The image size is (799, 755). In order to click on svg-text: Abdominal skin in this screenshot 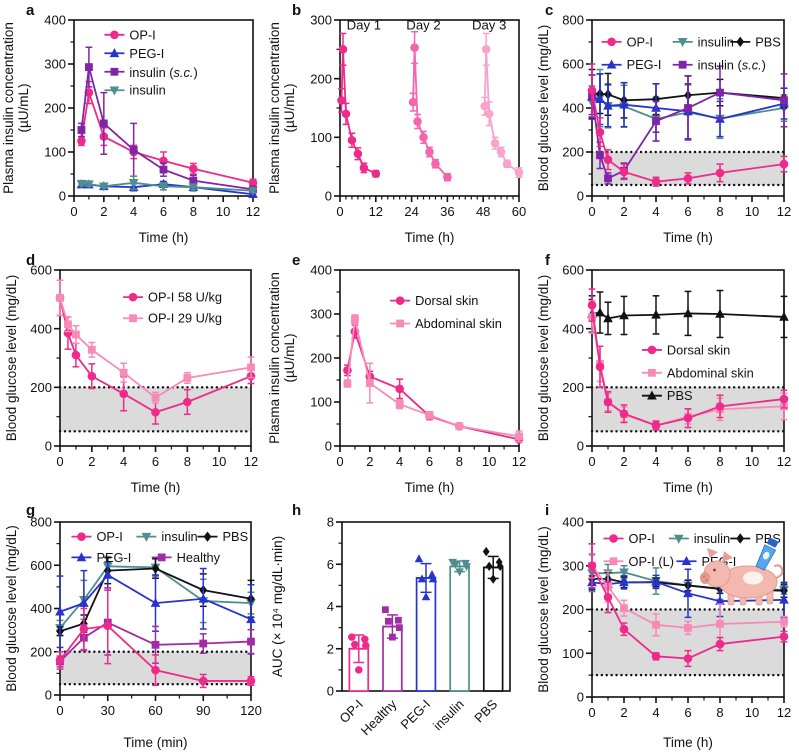, I will do `click(710, 372)`.